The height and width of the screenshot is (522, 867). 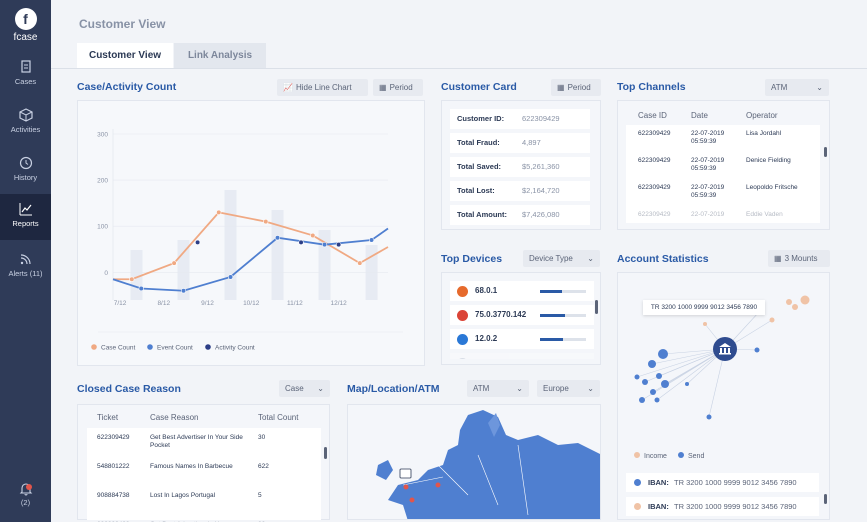 I want to click on legend-label: Case Count, so click(x=118, y=348).